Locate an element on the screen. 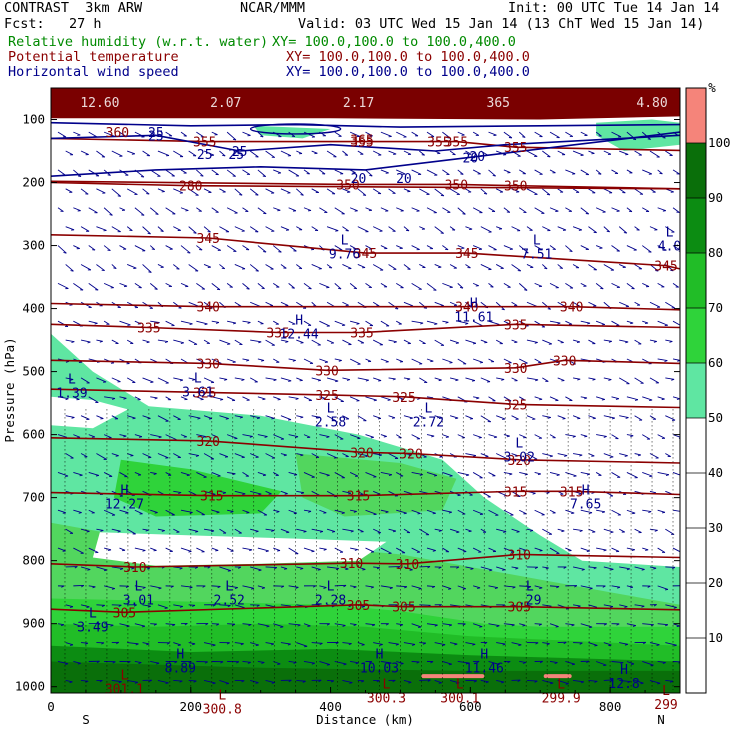 The height and width of the screenshot is (740, 740). extremum-value: 3.02 is located at coordinates (519, 457).